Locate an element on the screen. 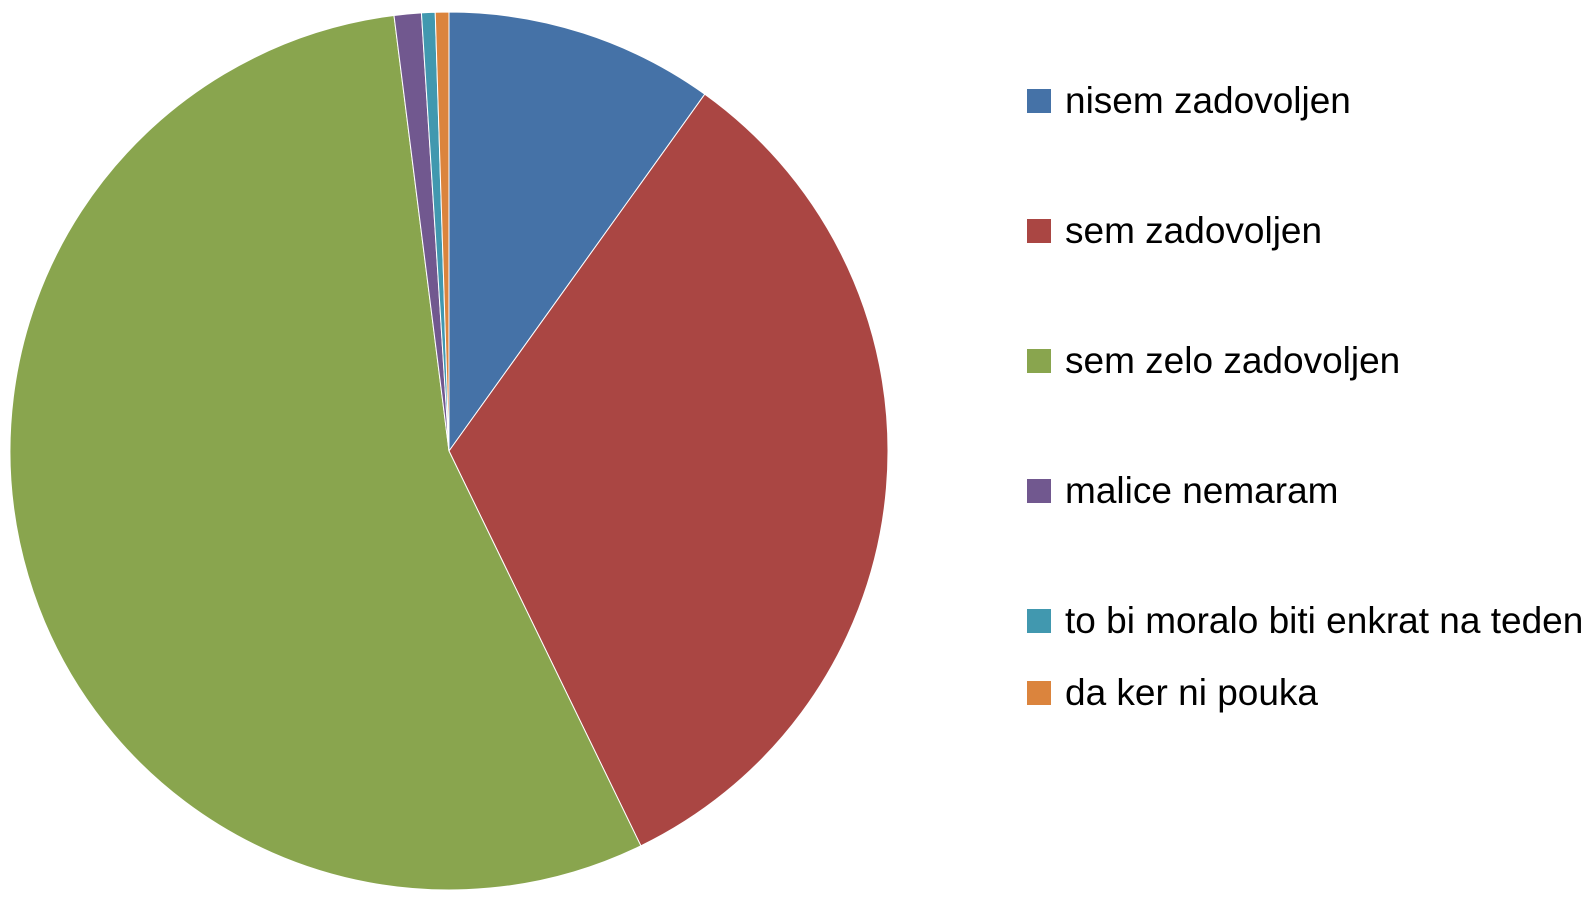  legend-item: to bi moralo biti enkrat na teden is located at coordinates (1307, 621).